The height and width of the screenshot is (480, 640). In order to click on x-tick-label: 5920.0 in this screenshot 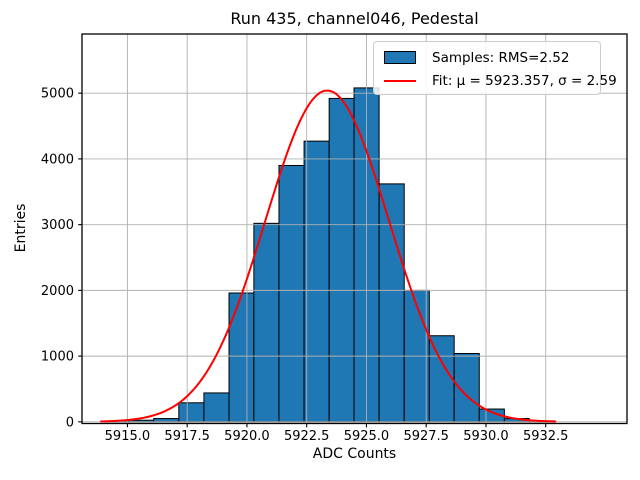, I will do `click(247, 436)`.